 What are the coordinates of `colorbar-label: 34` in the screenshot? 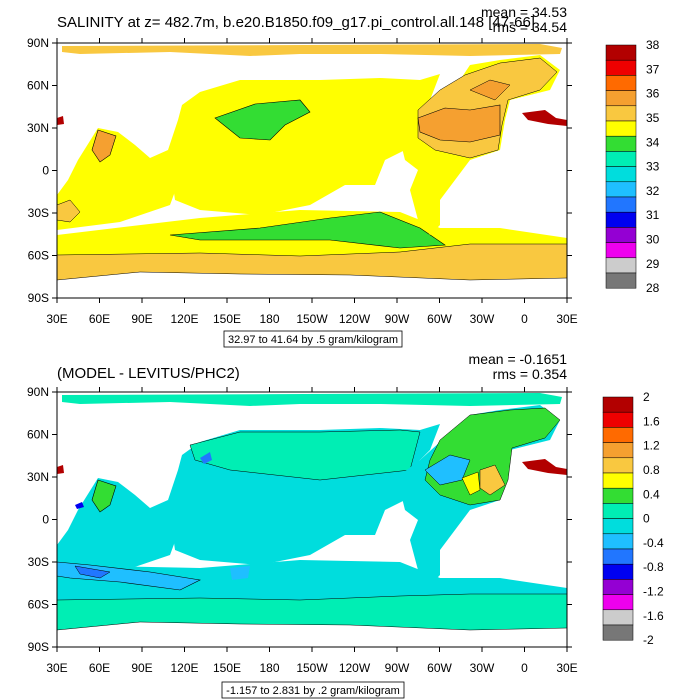 It's located at (653, 142).